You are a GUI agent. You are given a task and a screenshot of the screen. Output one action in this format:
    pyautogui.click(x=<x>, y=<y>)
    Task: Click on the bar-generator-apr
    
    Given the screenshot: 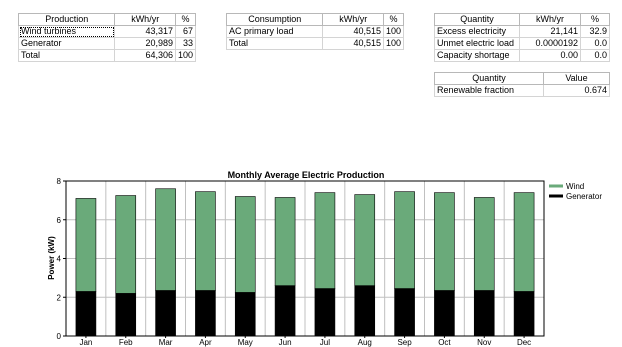 What is the action you would take?
    pyautogui.click(x=205, y=313)
    